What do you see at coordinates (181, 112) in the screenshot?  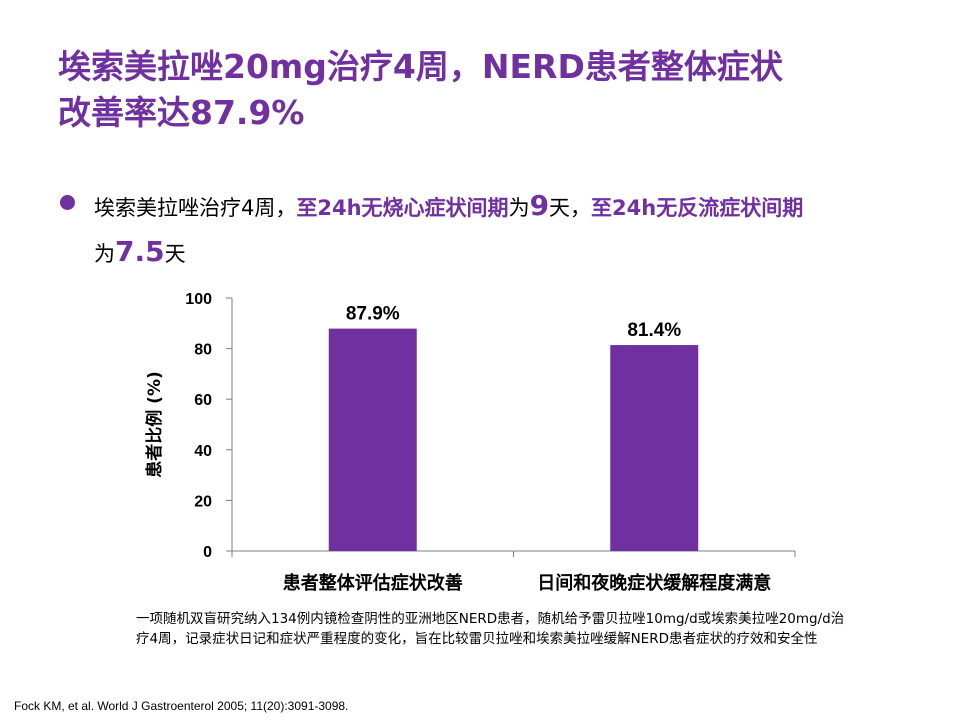 I see `slide-title-line2: 改善率达87.9%` at bounding box center [181, 112].